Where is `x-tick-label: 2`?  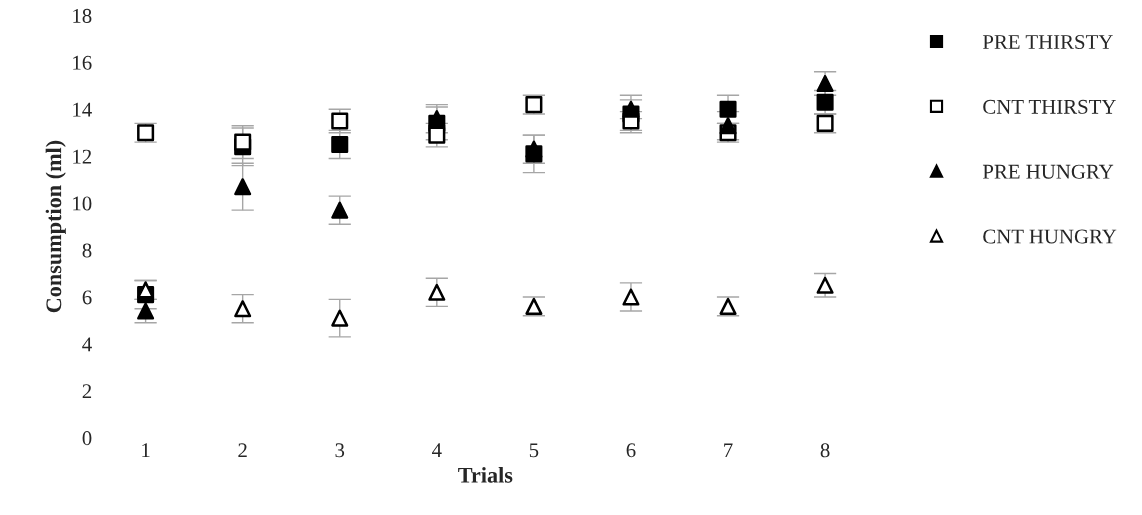
x-tick-label: 2 is located at coordinates (242, 450).